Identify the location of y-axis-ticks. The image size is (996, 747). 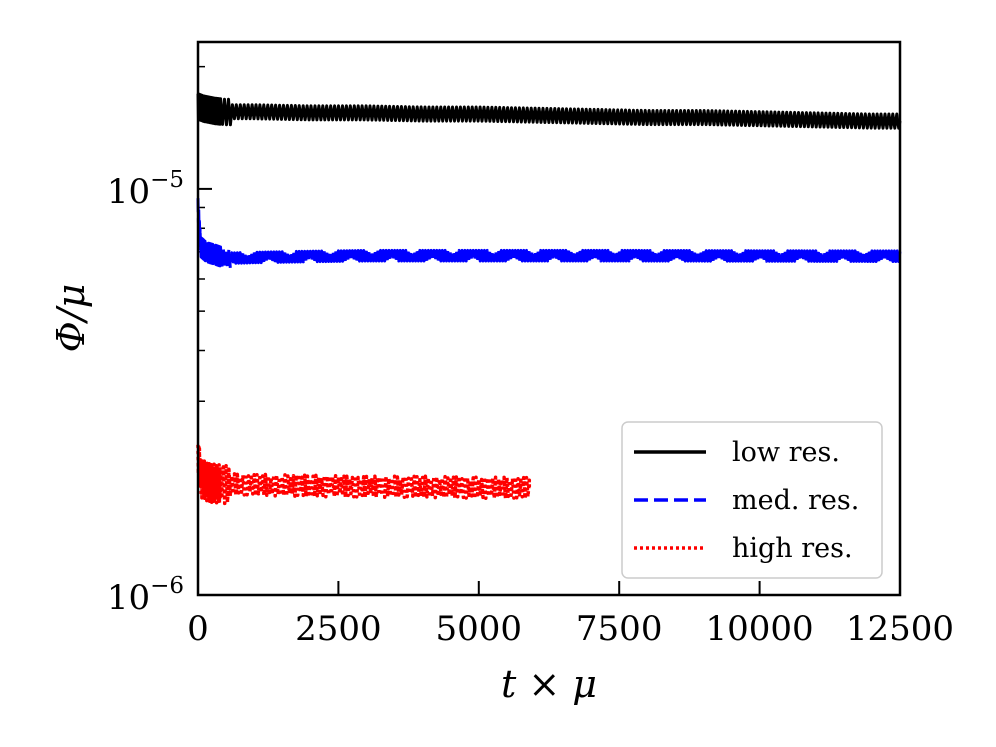
(205, 330).